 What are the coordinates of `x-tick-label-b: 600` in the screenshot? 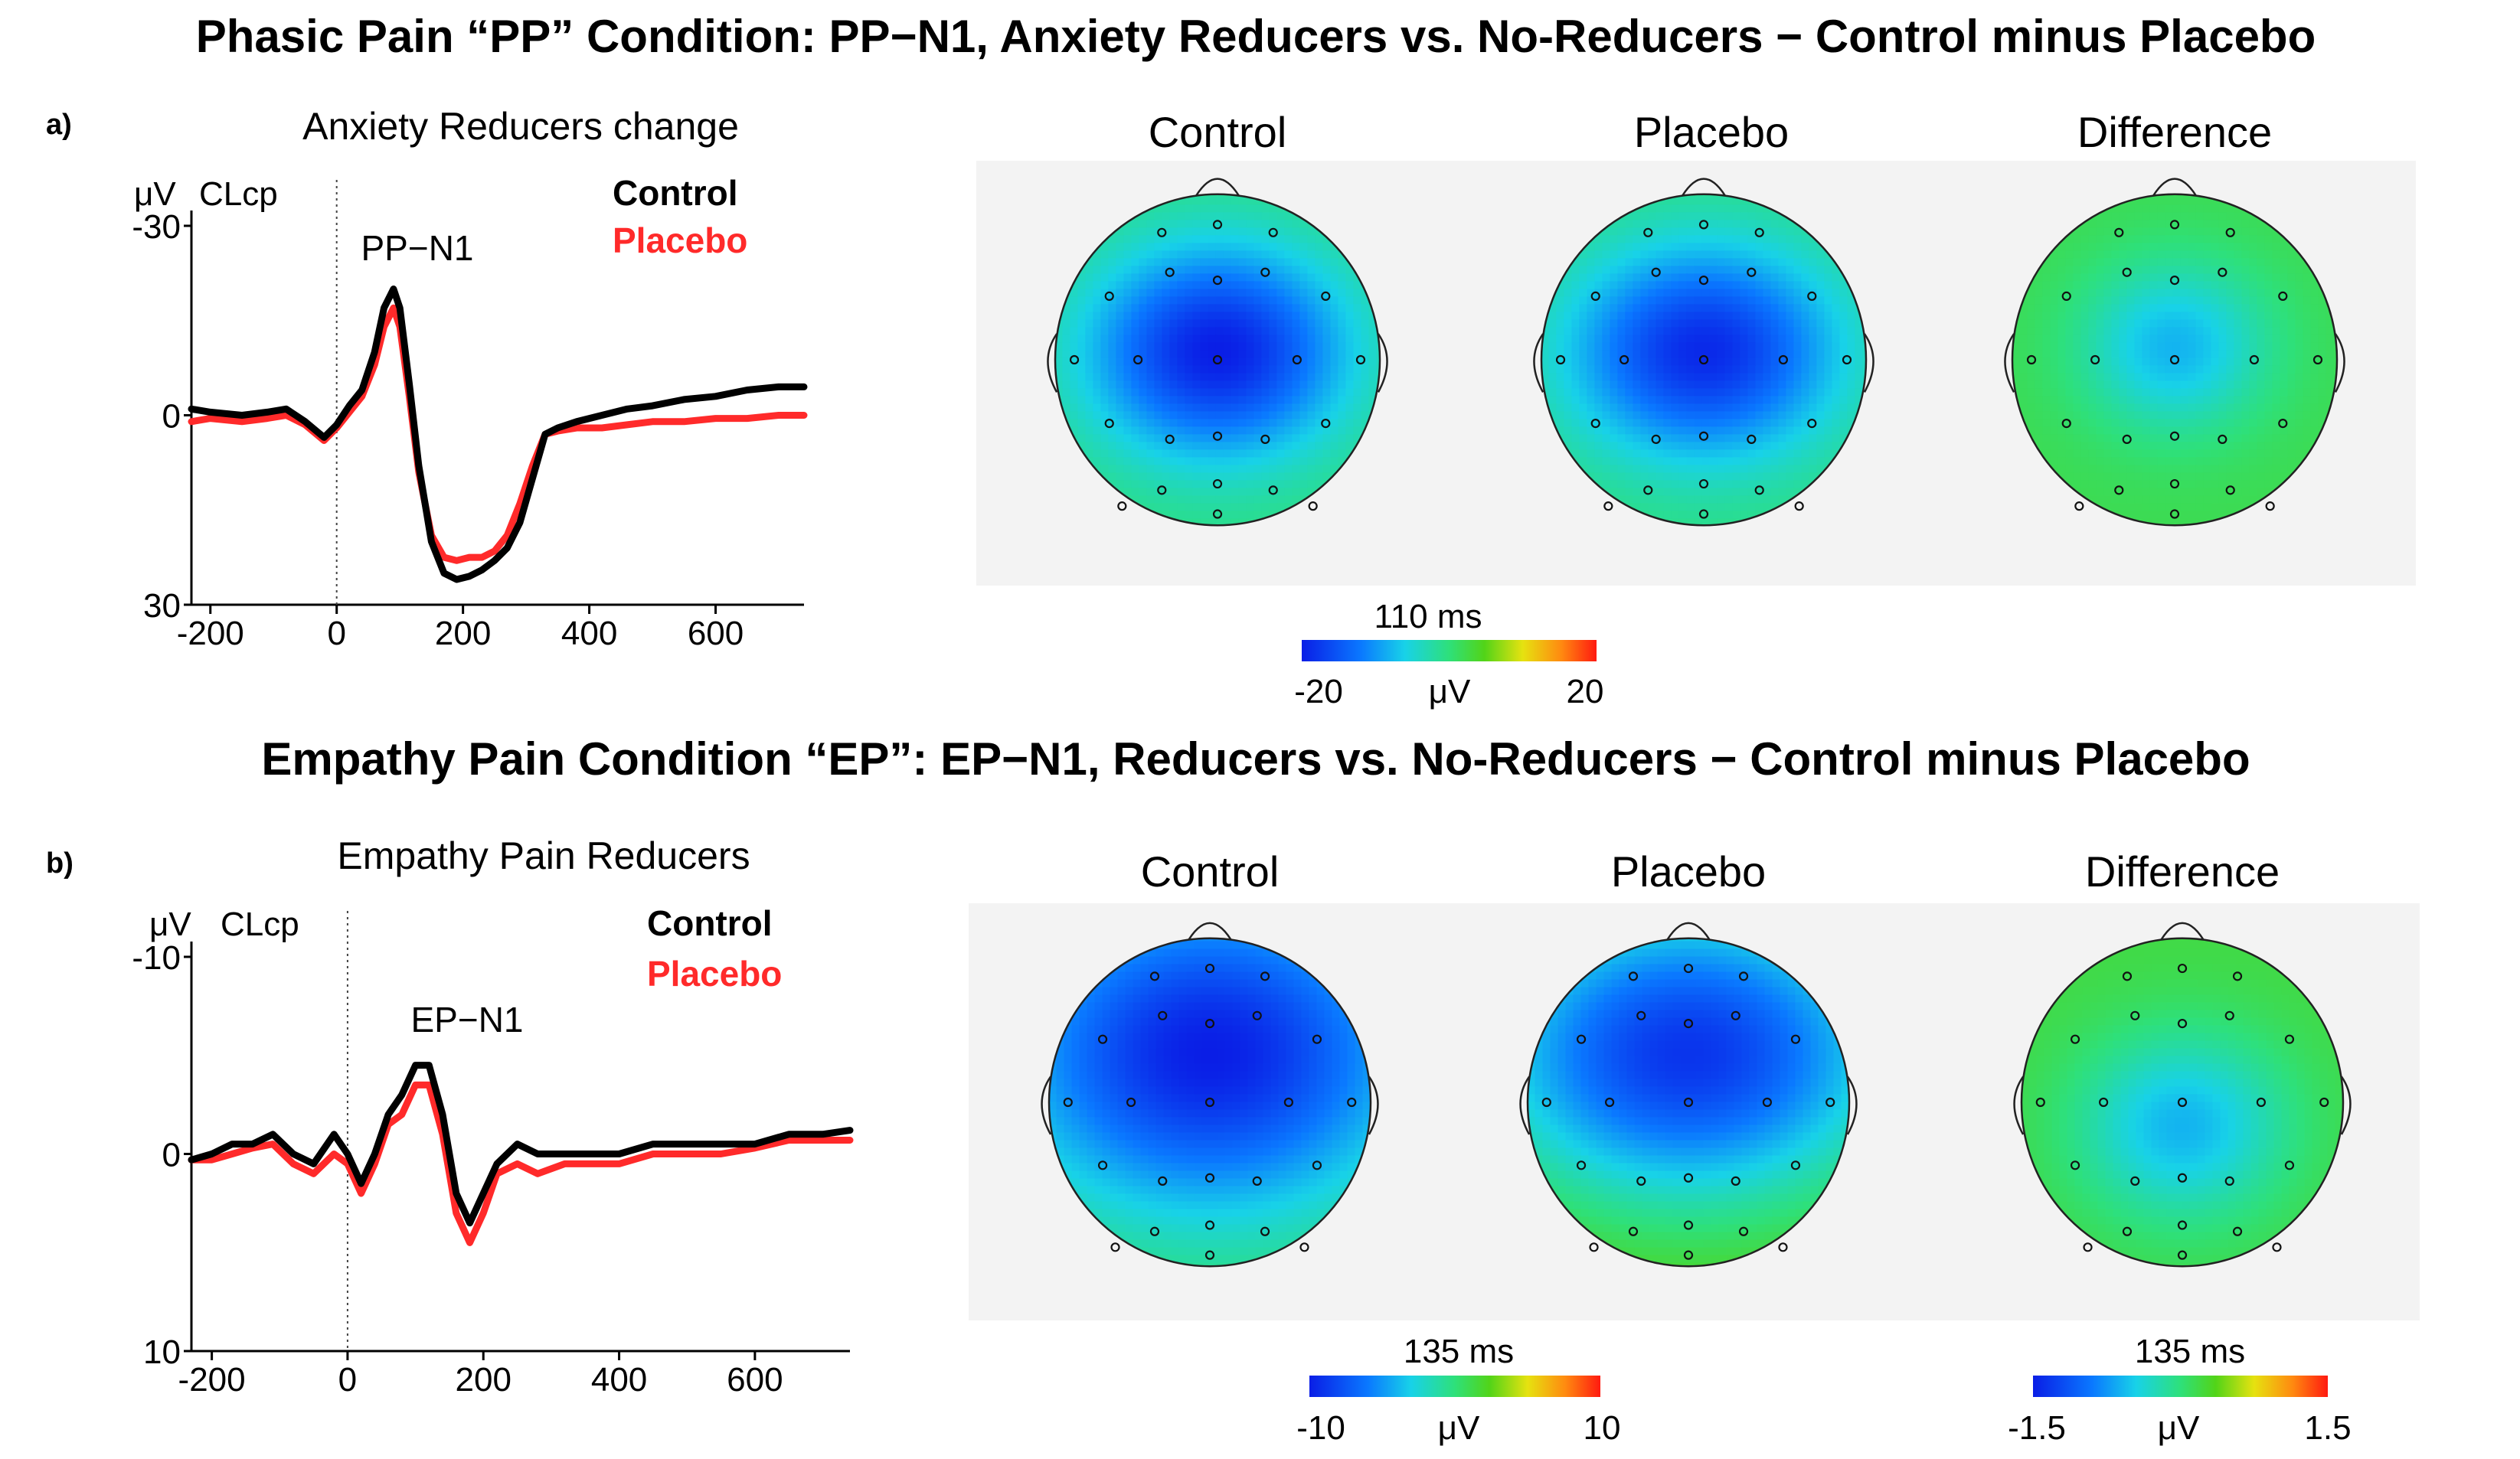 It's located at (755, 1380).